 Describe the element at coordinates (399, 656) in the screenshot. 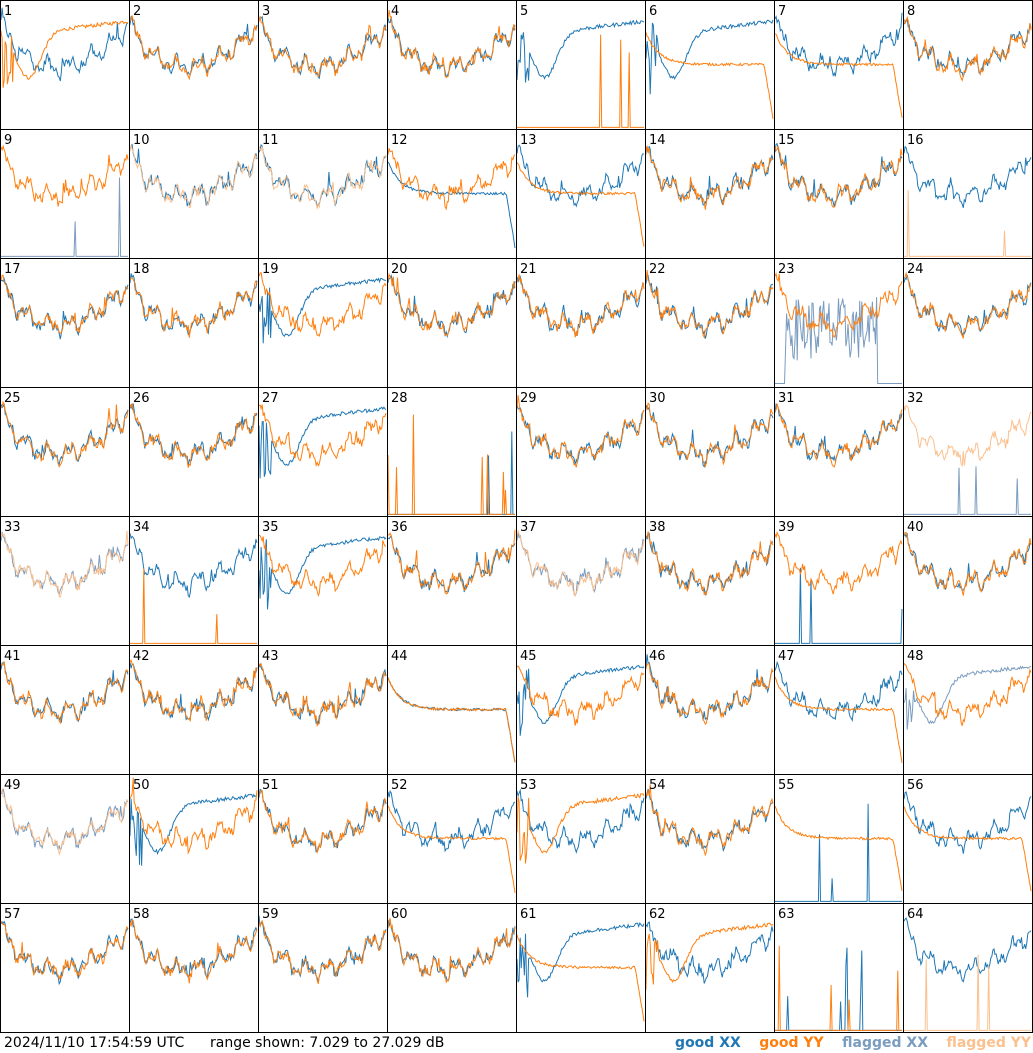

I see `panel-44-label: 44` at that location.